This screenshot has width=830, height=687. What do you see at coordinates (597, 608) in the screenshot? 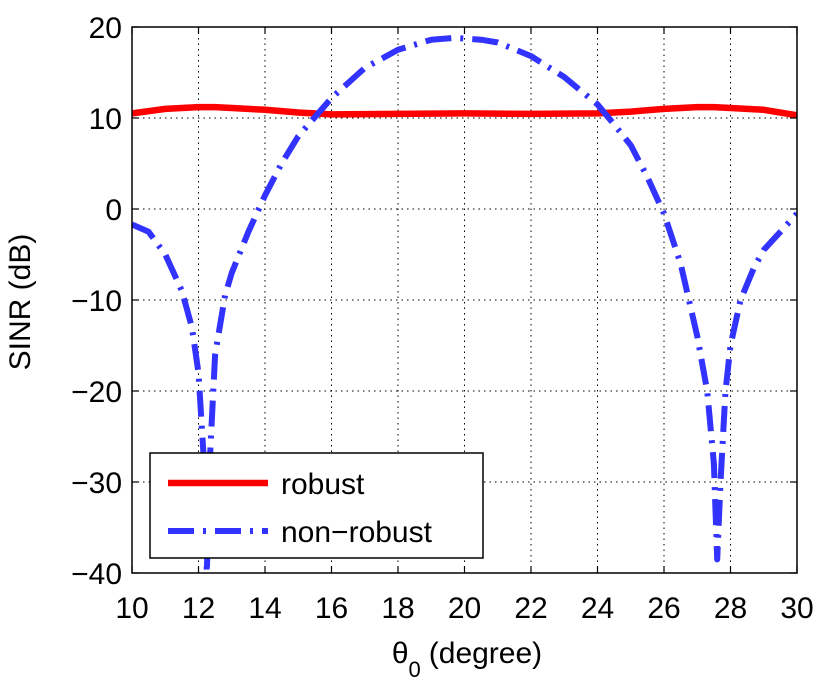
I see `x-tick-label: 24` at bounding box center [597, 608].